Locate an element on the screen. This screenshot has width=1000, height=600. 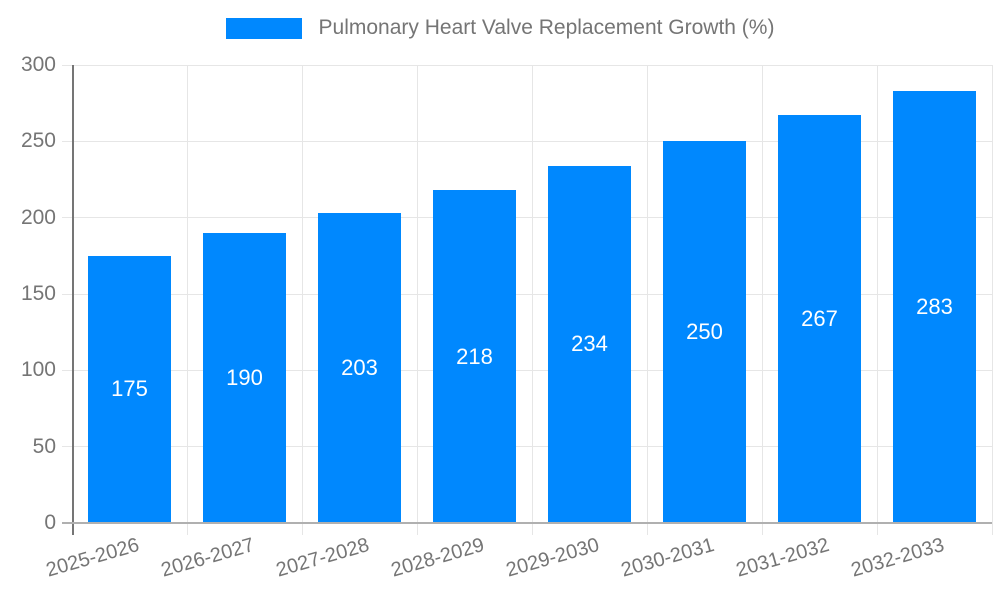
x-axis-tick-label: 2026-2027 is located at coordinates (207, 558).